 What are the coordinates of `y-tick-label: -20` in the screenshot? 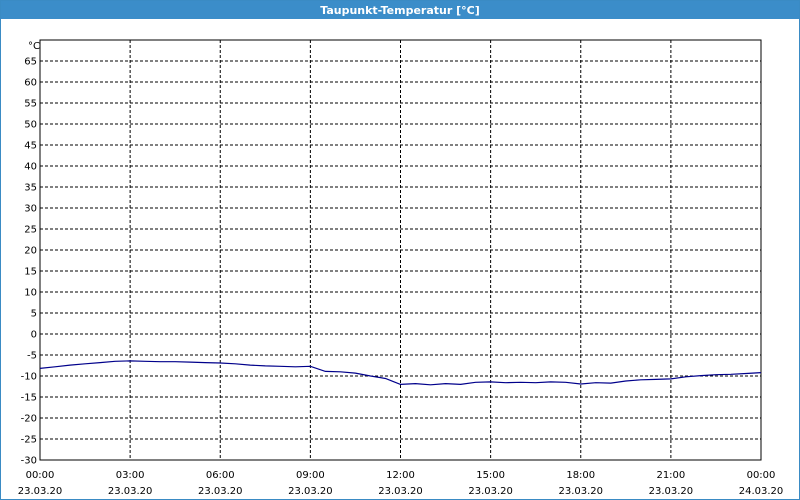 It's located at (29, 419).